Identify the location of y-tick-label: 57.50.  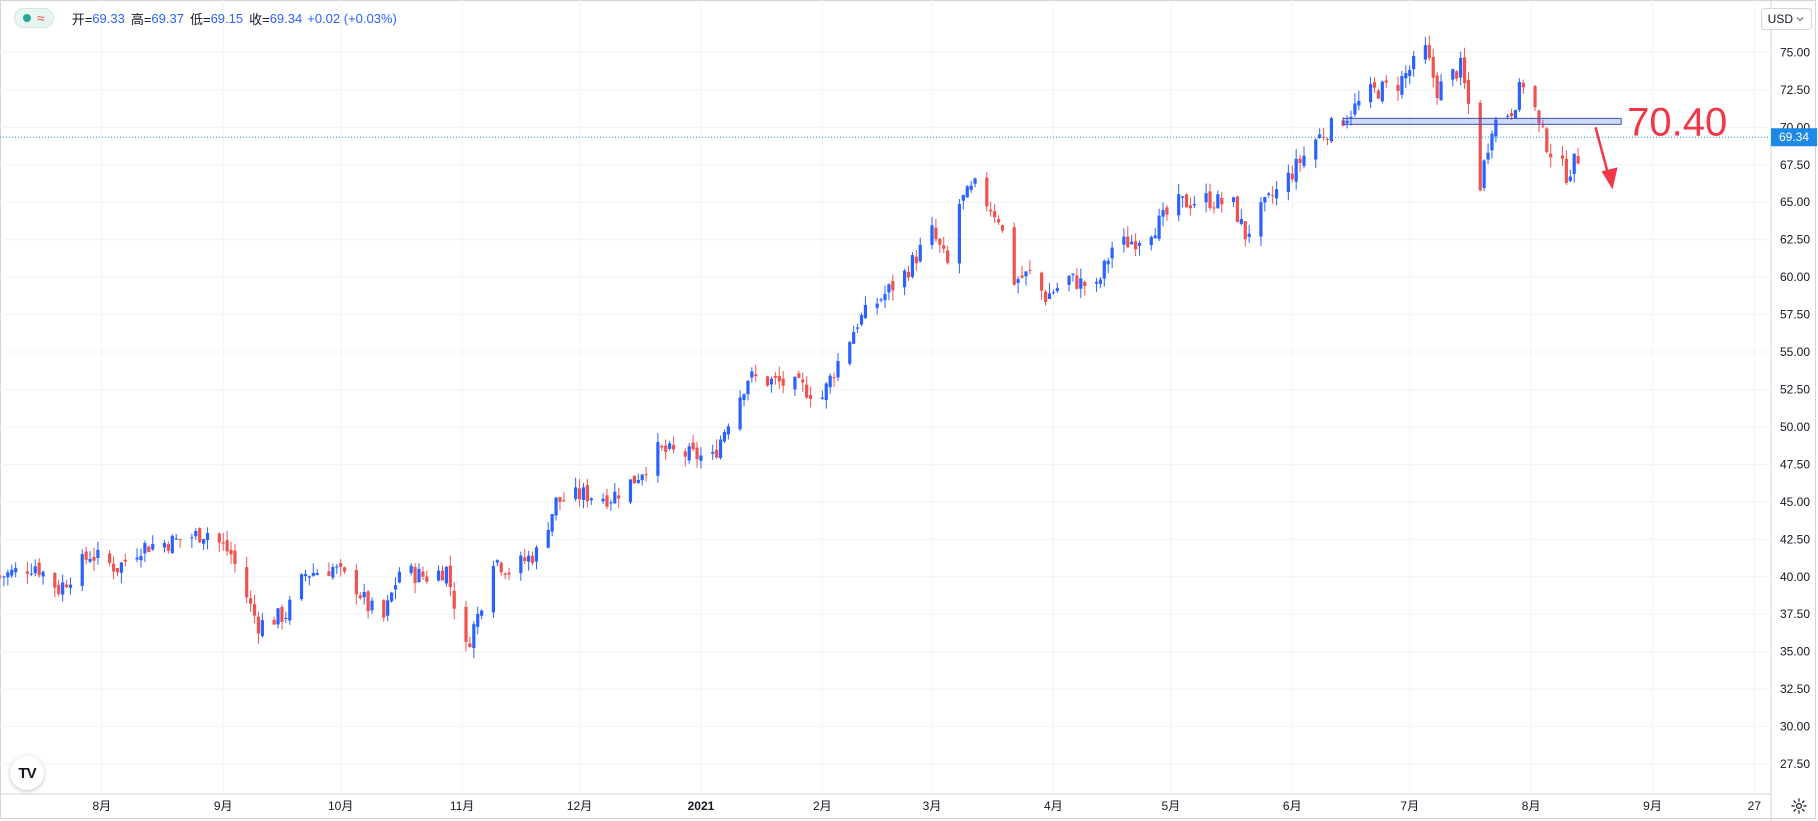
(1795, 315).